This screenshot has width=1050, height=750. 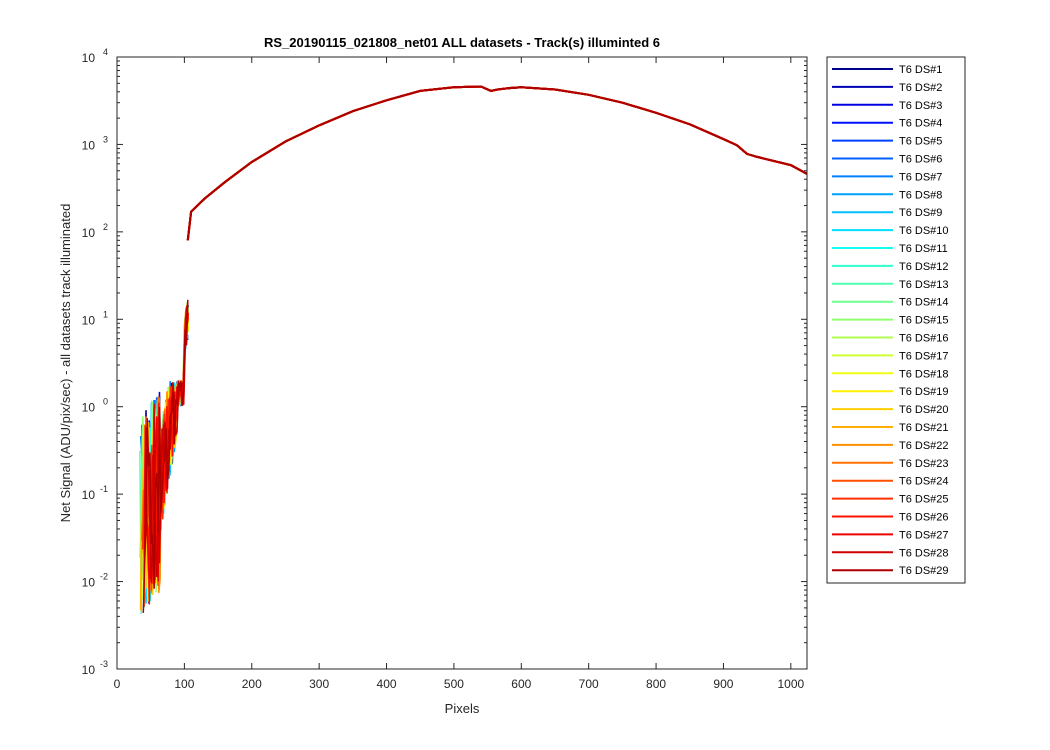 What do you see at coordinates (924, 321) in the screenshot?
I see `legend-entry: T6 DS#15` at bounding box center [924, 321].